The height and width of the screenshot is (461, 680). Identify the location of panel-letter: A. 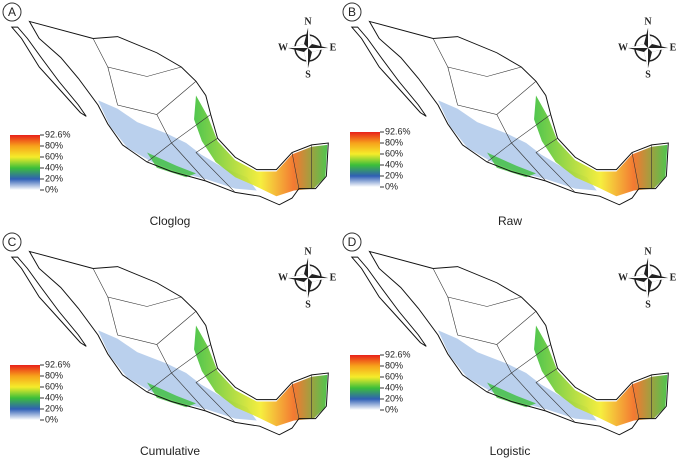
(12, 12).